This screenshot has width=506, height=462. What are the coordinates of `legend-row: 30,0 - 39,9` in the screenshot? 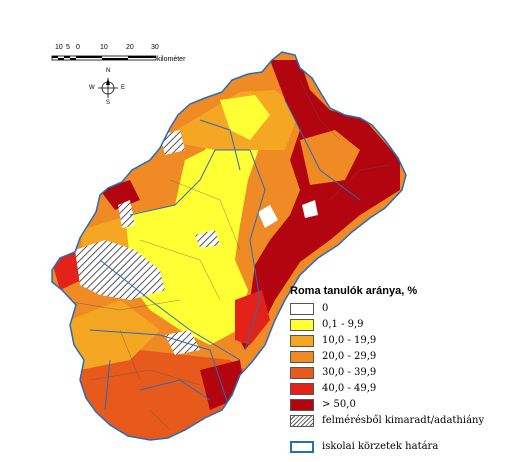 It's located at (395, 372).